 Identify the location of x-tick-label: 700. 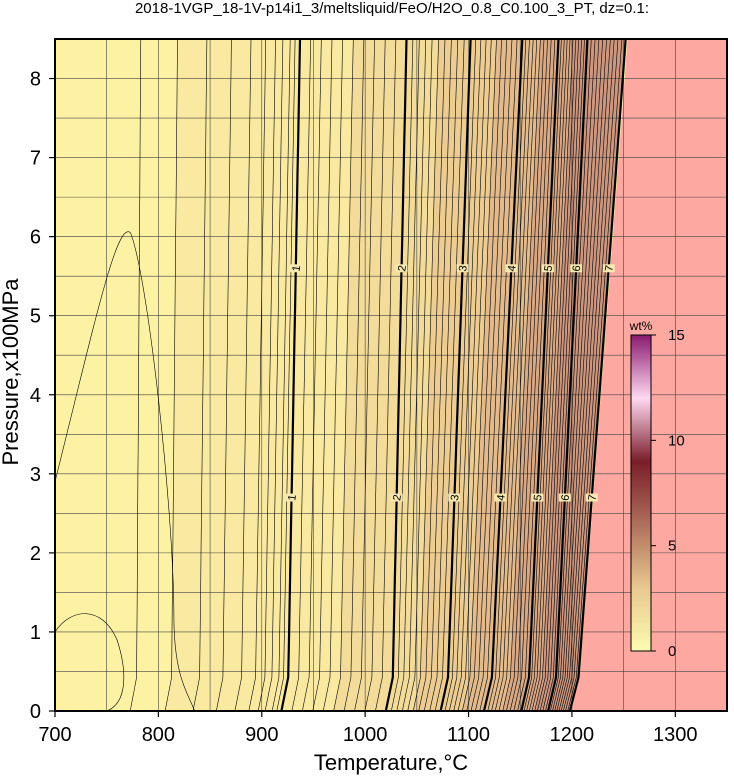
(54, 735).